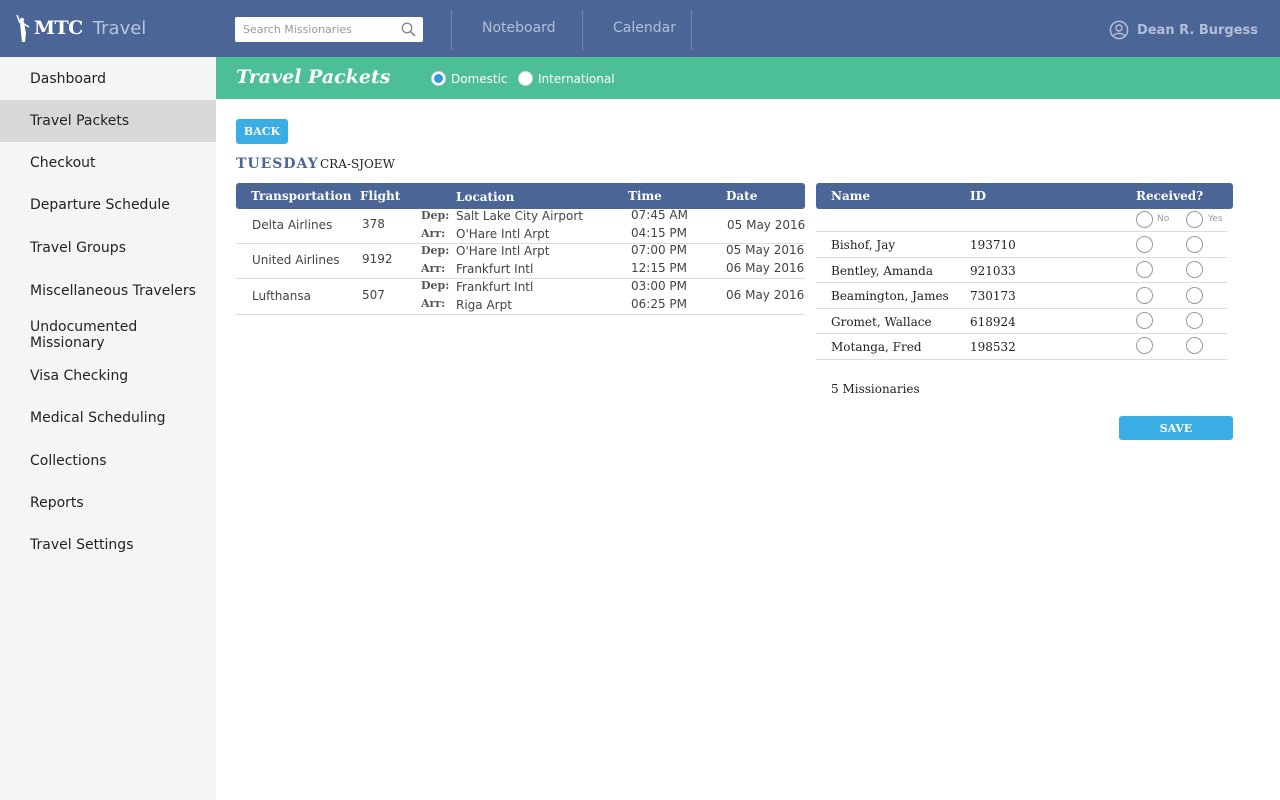 The height and width of the screenshot is (800, 1280). Describe the element at coordinates (119, 28) in the screenshot. I see `app-name: Travel` at that location.